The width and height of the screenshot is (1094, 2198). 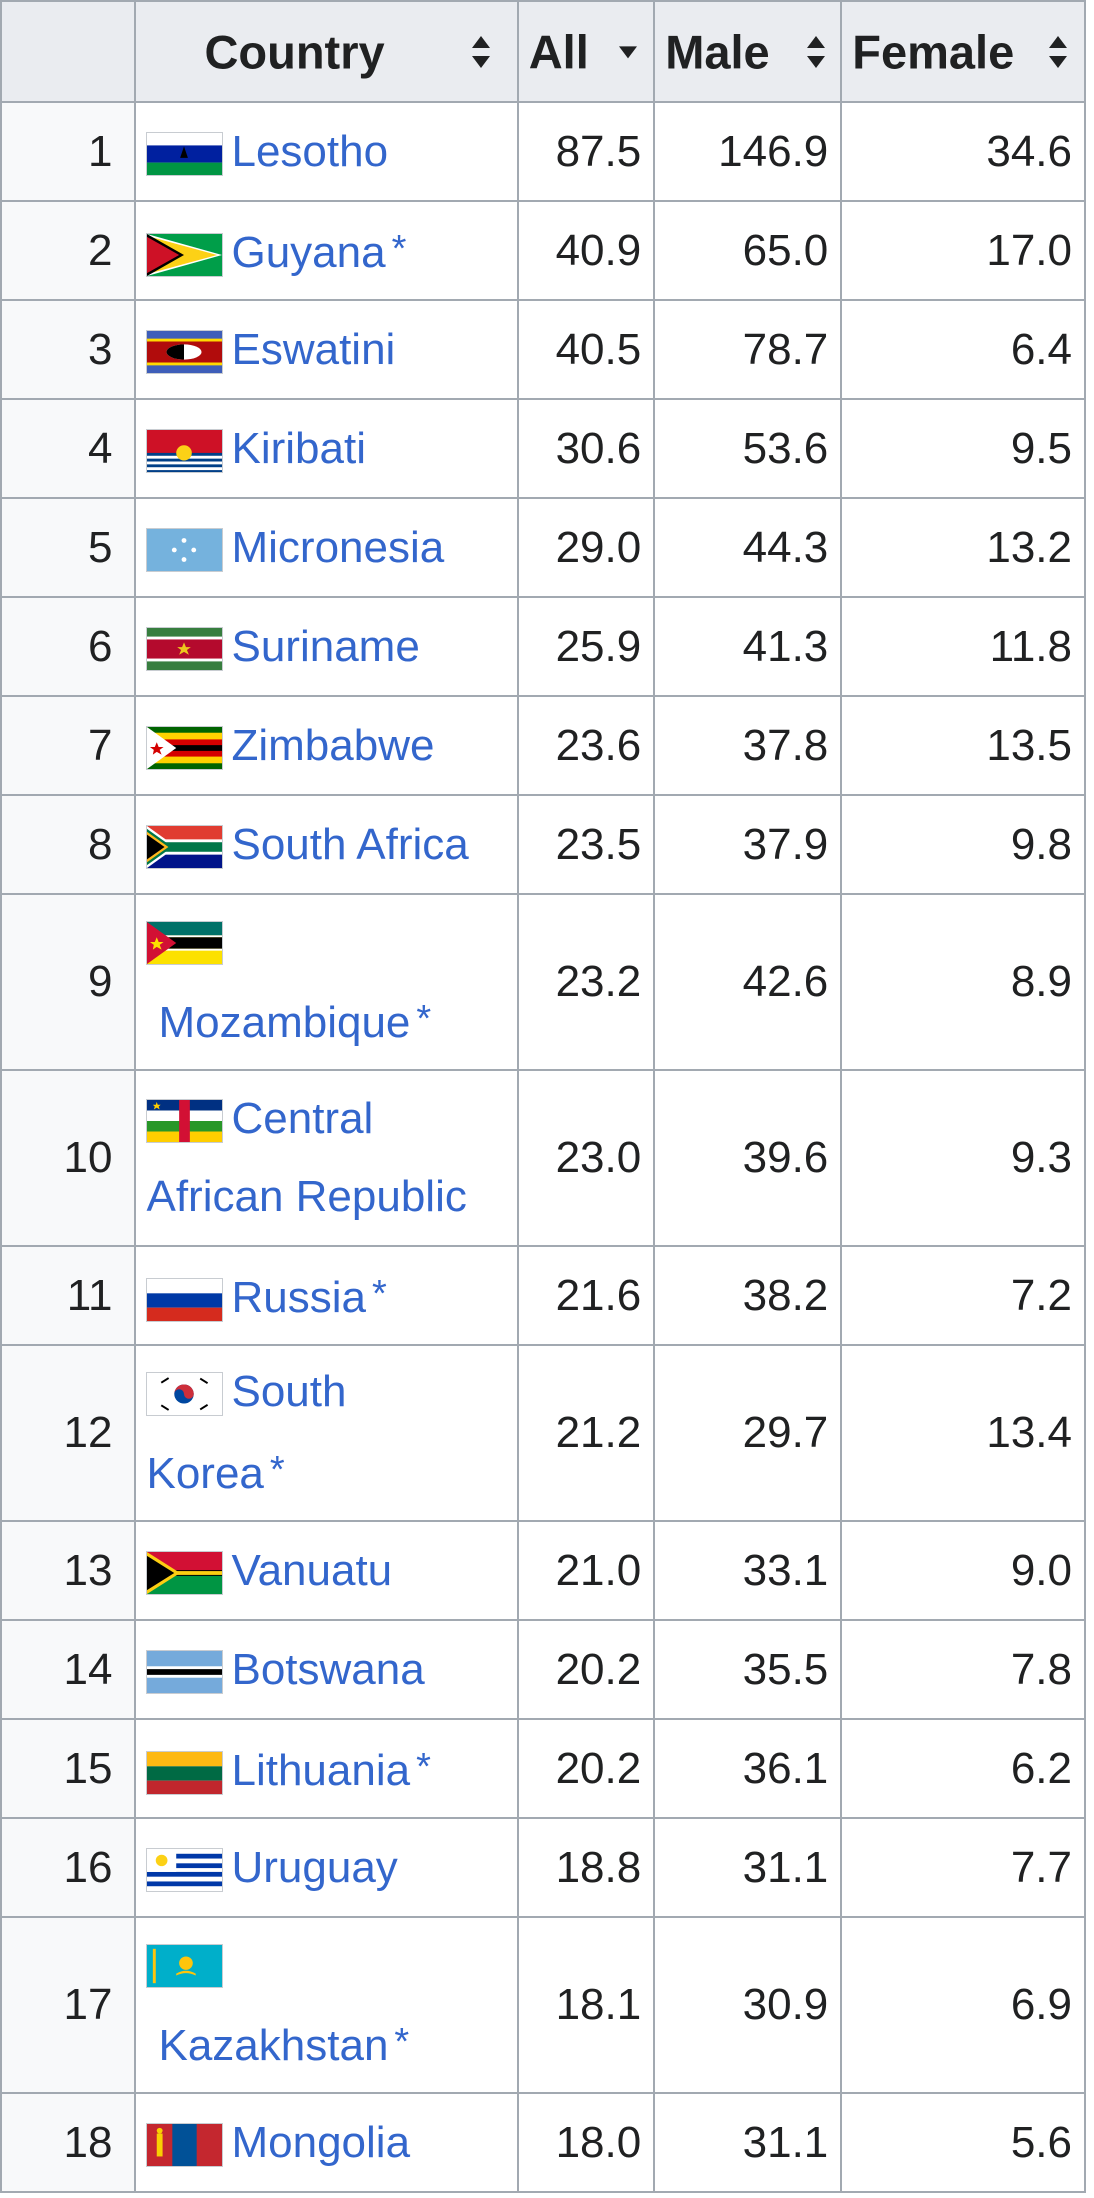 What do you see at coordinates (284, 1022) in the screenshot?
I see `country-link: Mozambique` at bounding box center [284, 1022].